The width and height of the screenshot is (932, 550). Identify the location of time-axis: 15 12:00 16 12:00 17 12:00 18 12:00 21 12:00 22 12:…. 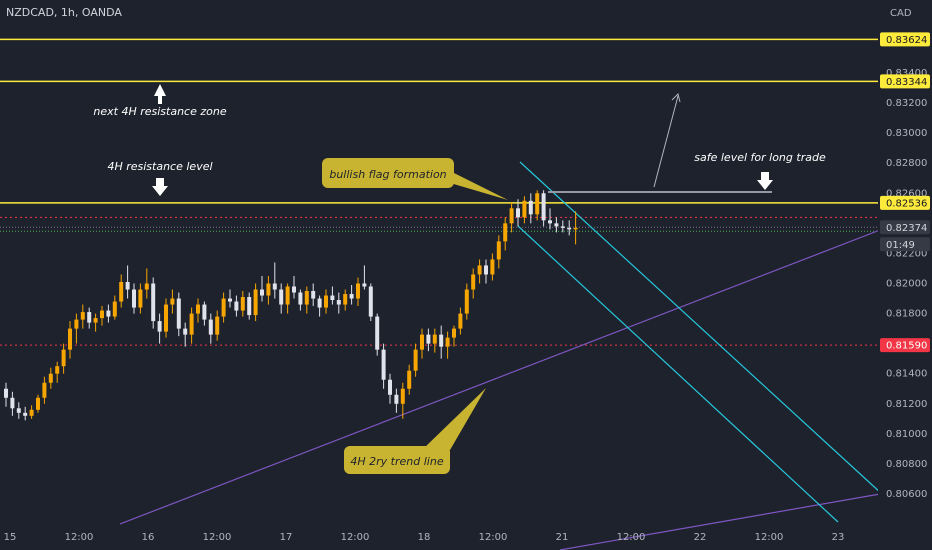
(424, 537).